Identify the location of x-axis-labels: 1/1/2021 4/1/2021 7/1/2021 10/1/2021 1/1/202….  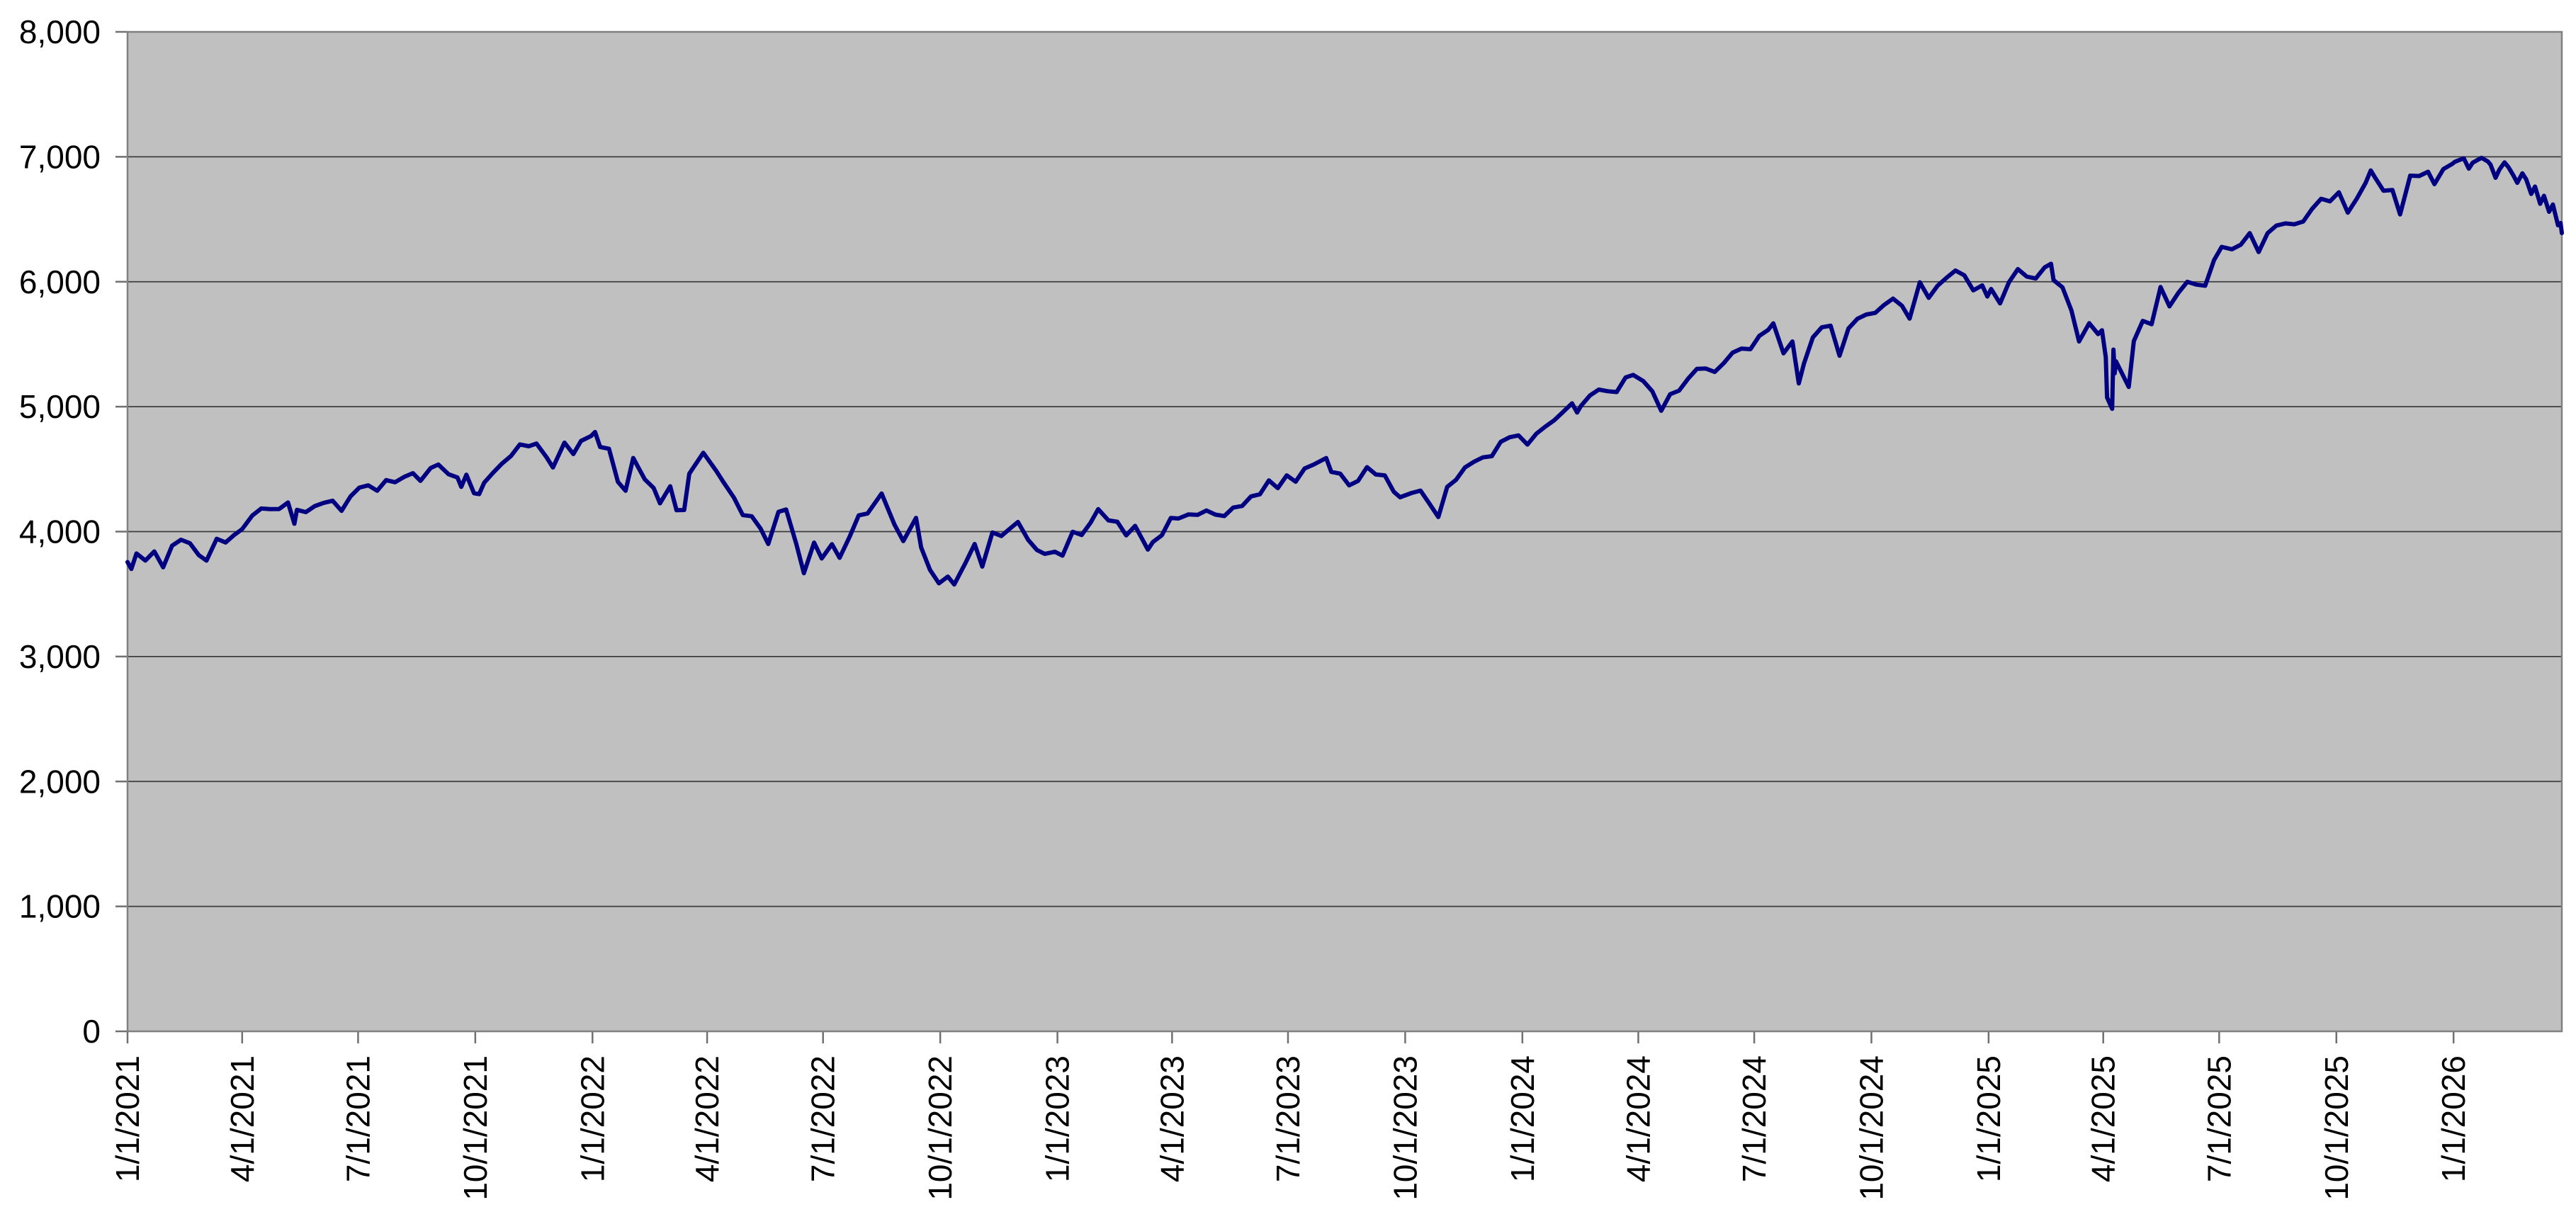
(1290, 1128).